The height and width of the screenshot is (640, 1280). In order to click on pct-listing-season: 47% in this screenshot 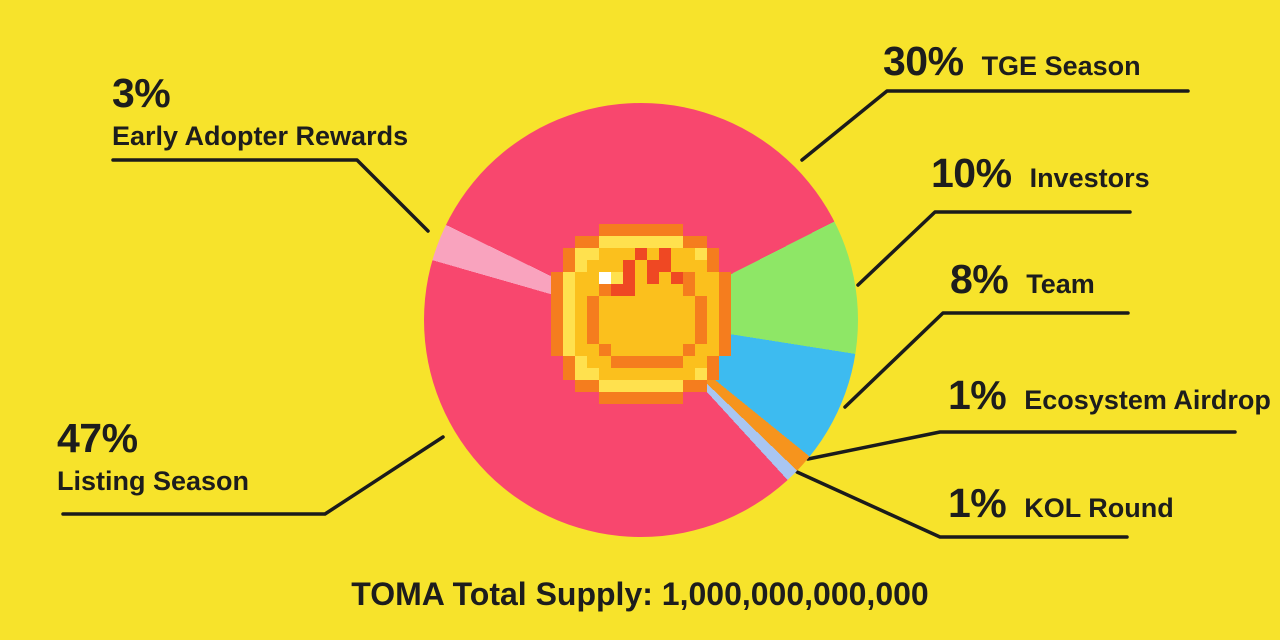, I will do `click(97, 438)`.